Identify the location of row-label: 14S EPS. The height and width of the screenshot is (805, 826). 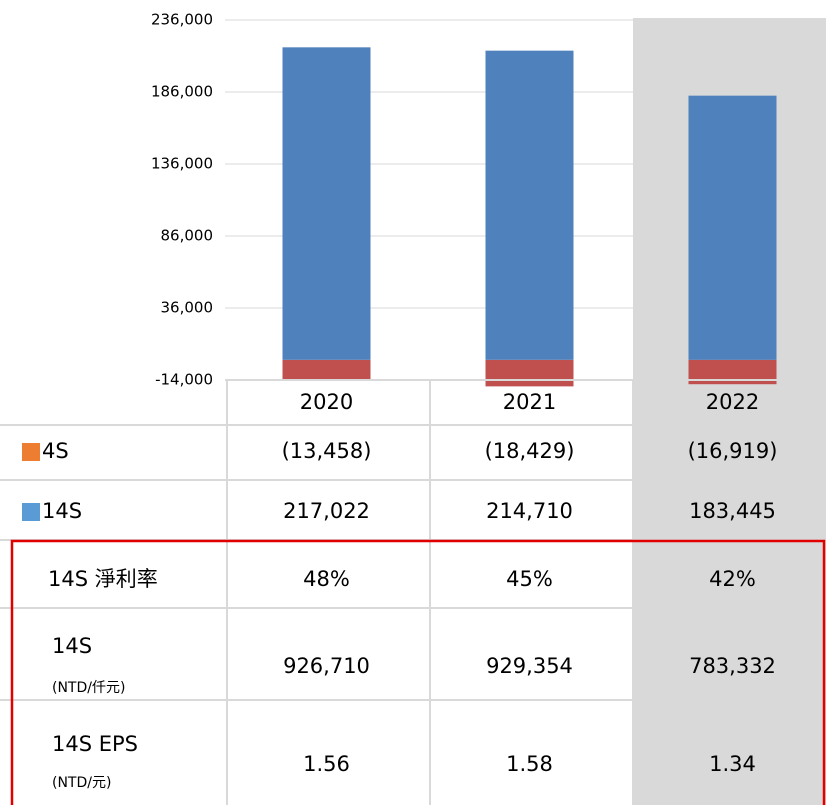
(95, 744).